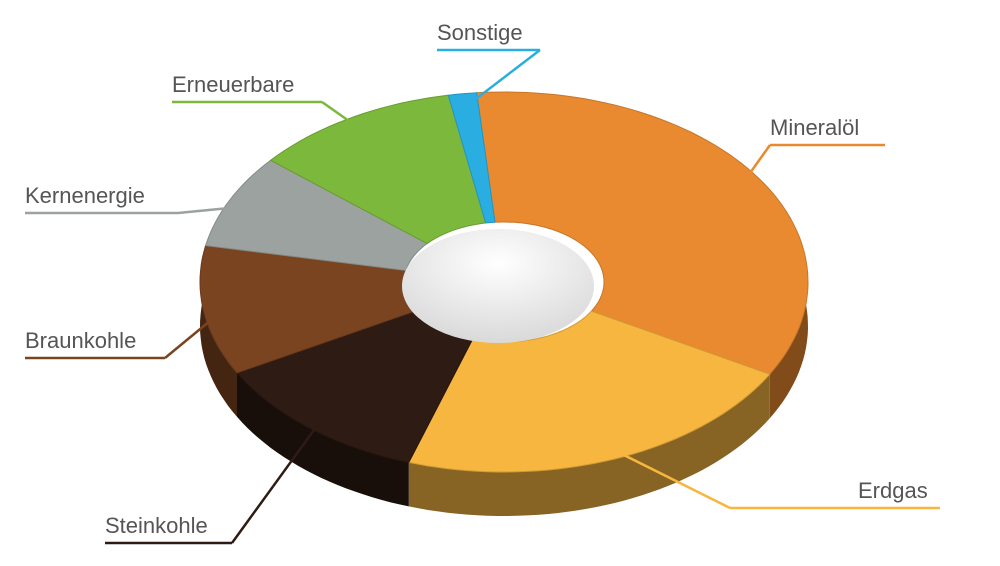 This screenshot has width=1000, height=566. I want to click on slice-label: Kernenergie, so click(85, 195).